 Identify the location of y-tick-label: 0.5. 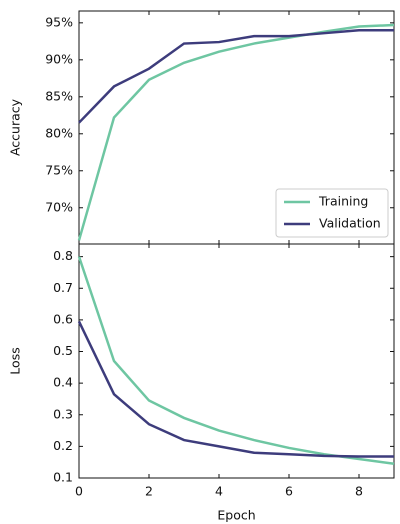
(63, 350).